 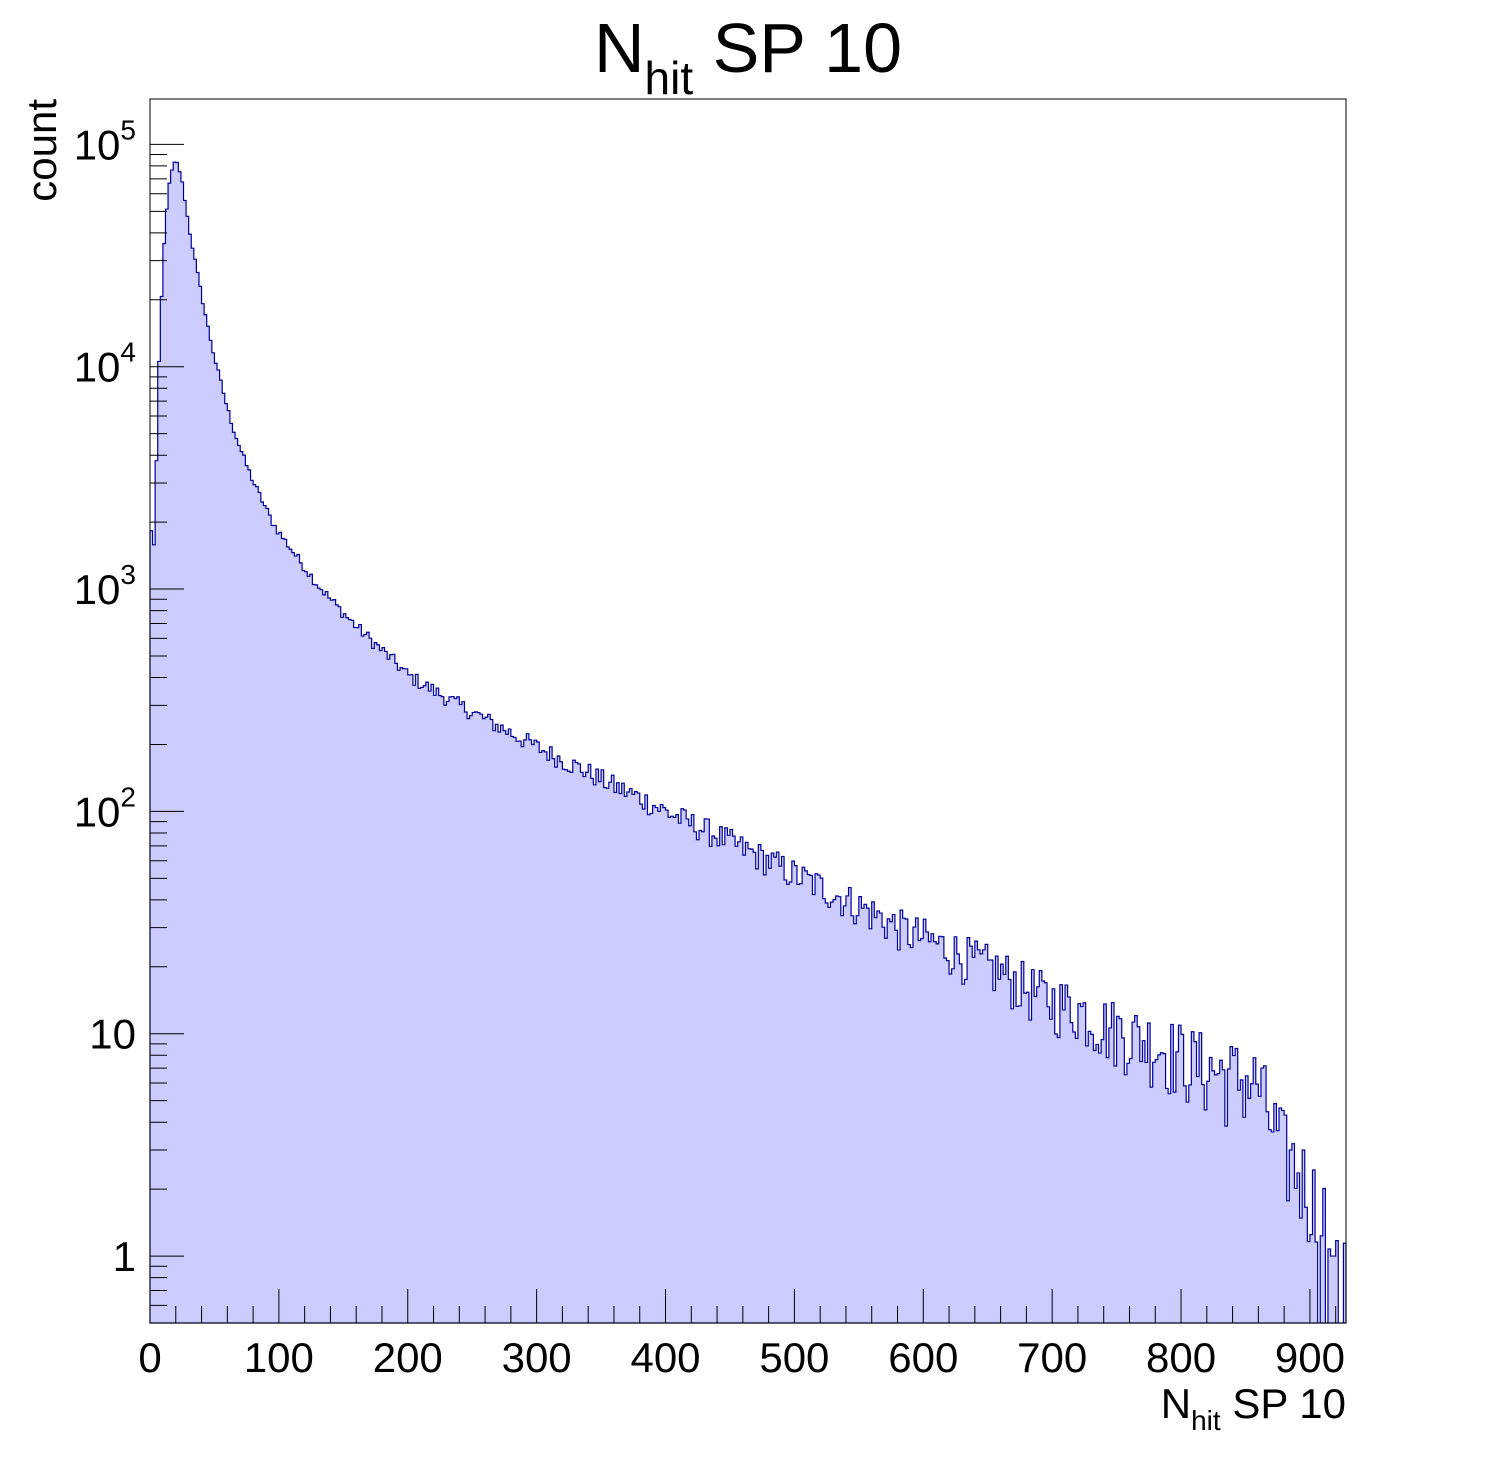 I want to click on y-tick-label: 1, so click(x=124, y=1256).